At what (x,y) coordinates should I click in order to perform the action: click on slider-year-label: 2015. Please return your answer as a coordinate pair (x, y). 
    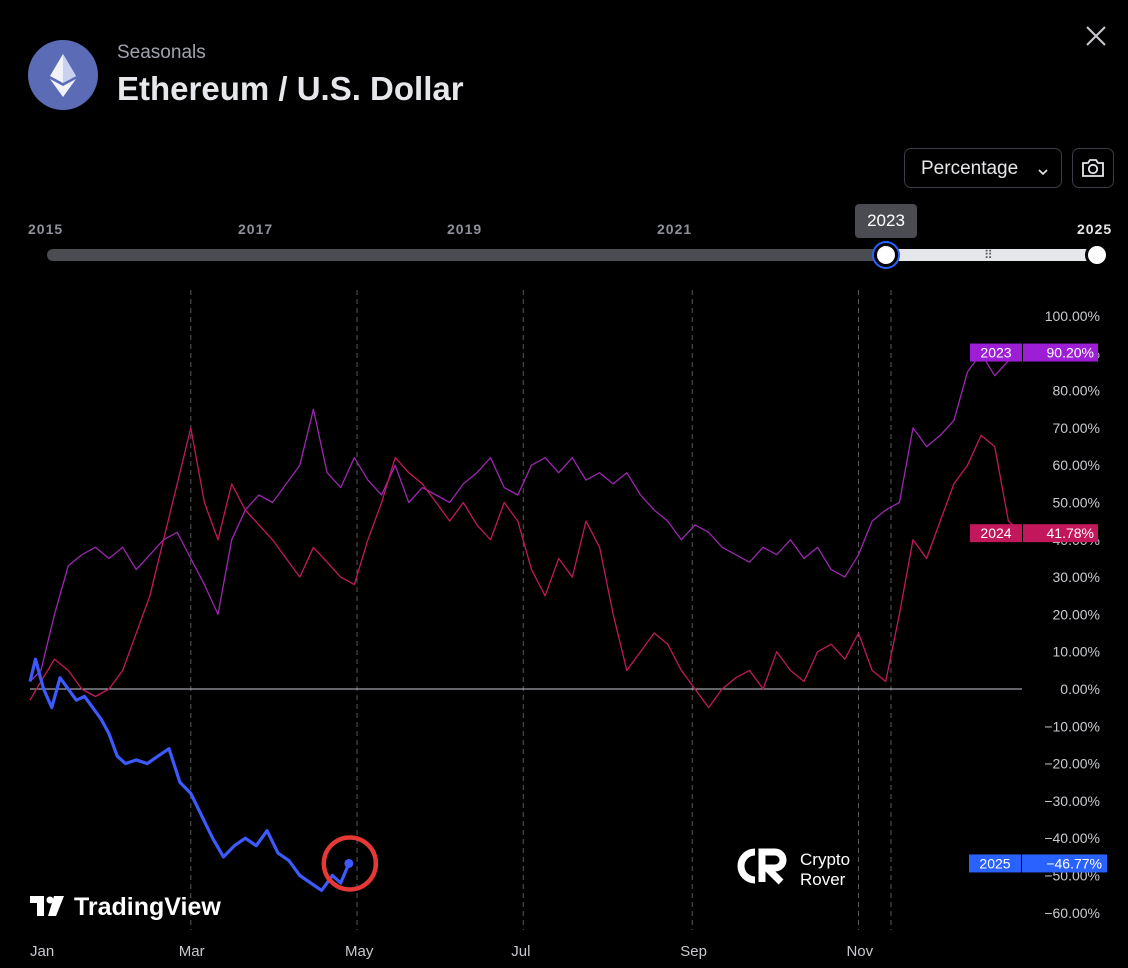
    Looking at the image, I should click on (46, 229).